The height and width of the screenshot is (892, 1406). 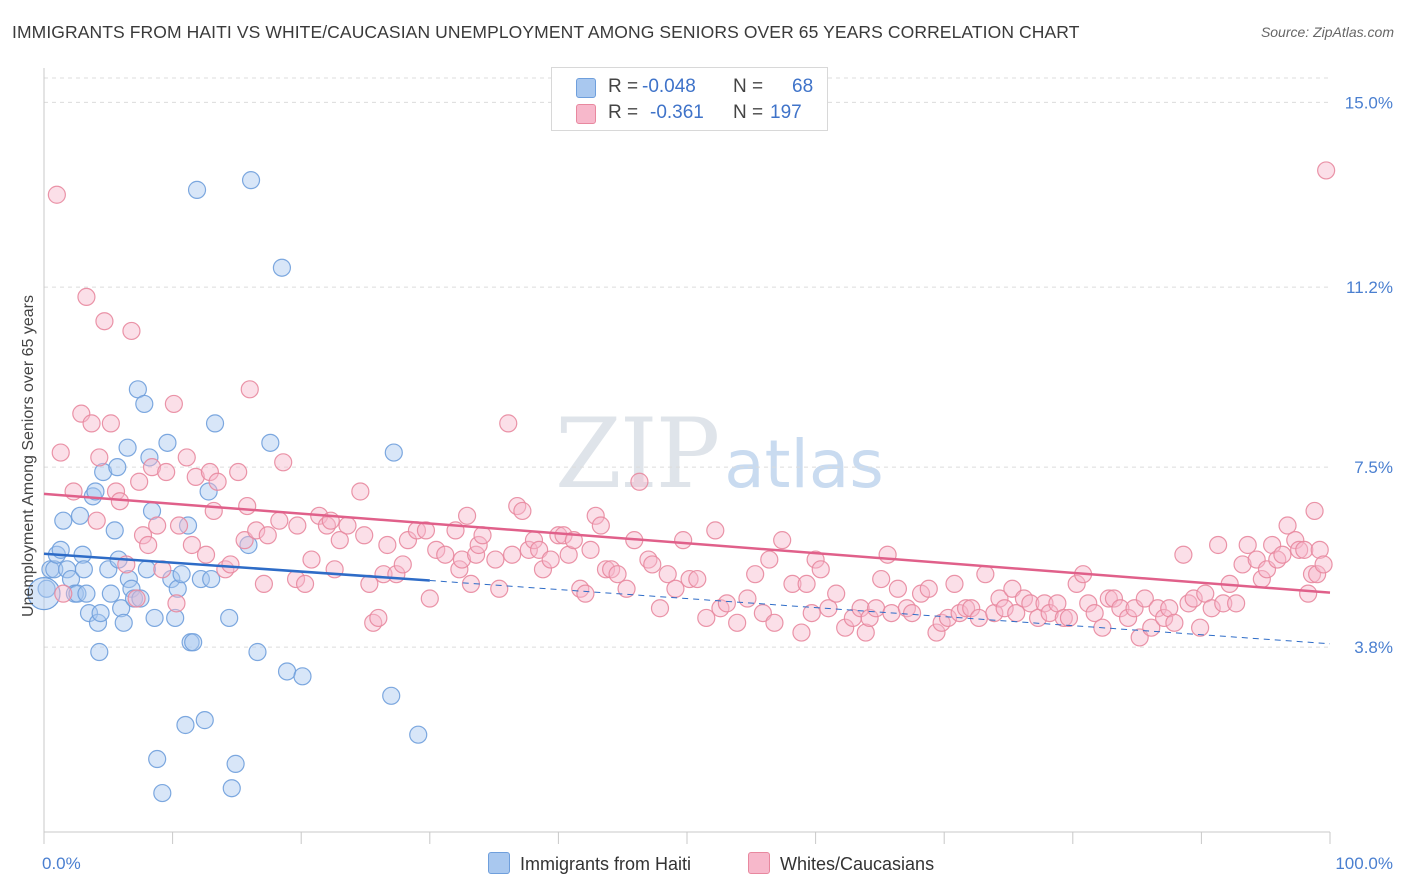 What do you see at coordinates (623, 112) in the screenshot?
I see `legend-r-label: R =` at bounding box center [623, 112].